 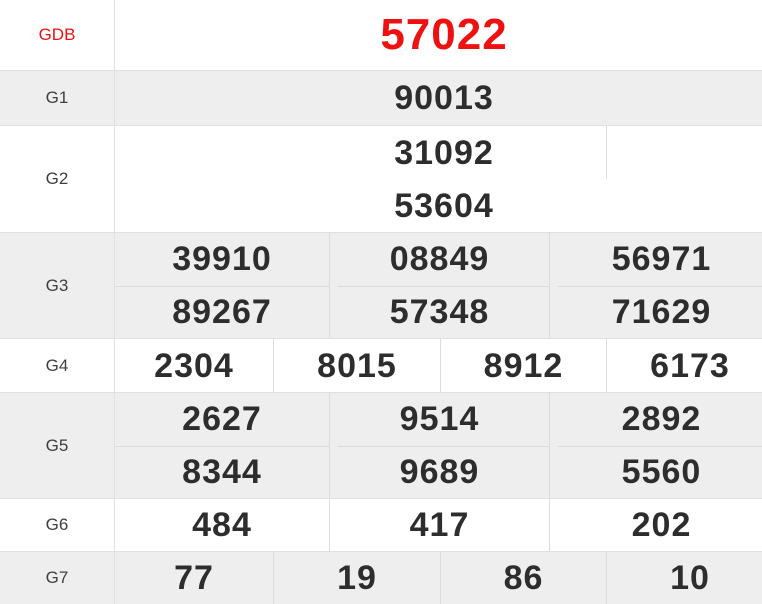 I want to click on value-cell: 19, so click(x=356, y=578).